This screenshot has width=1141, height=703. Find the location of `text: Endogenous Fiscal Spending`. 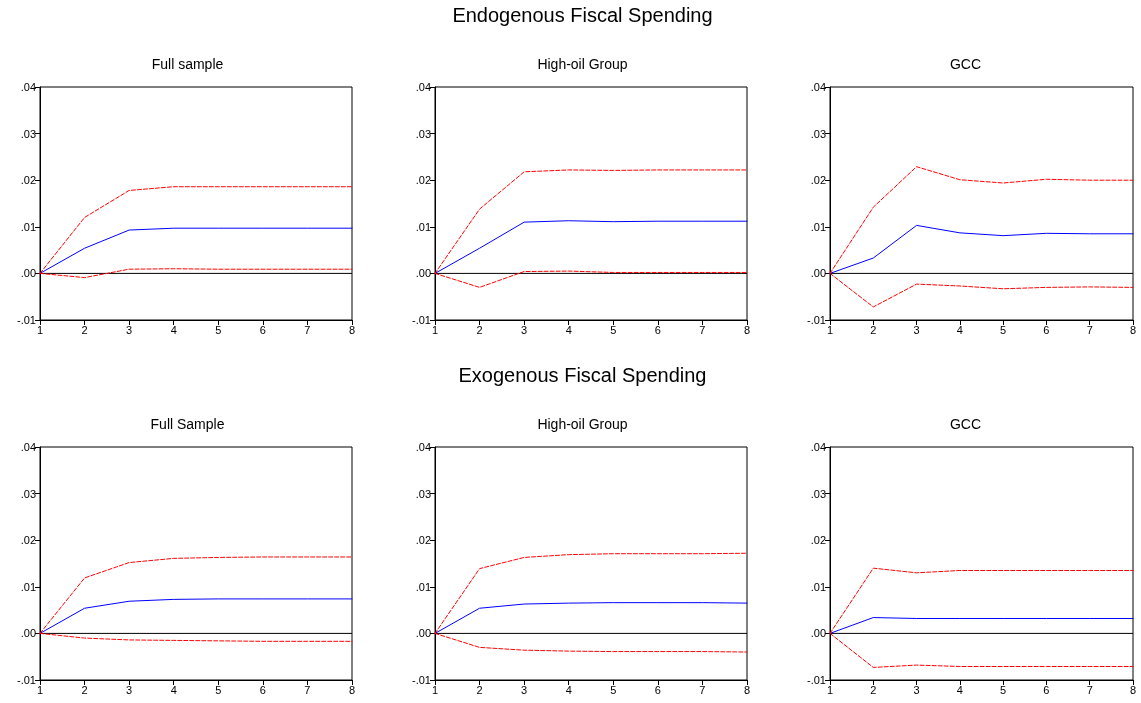

text: Endogenous Fiscal Spending is located at coordinates (582, 15).